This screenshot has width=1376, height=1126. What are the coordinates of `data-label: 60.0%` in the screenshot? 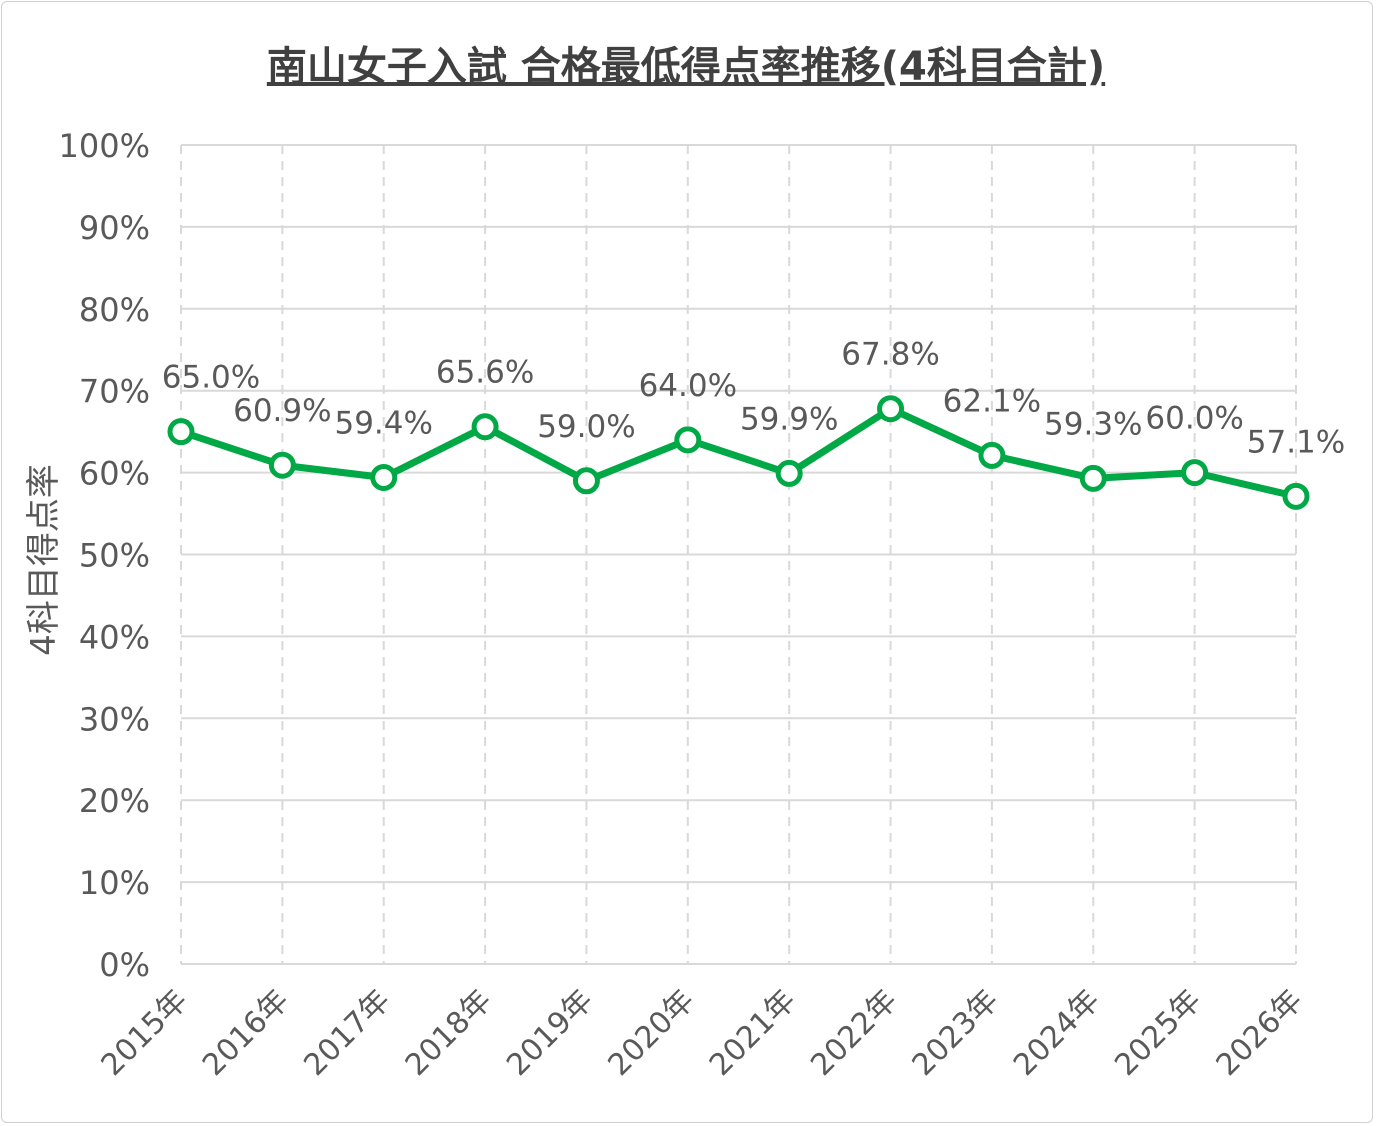 It's located at (1194, 419).